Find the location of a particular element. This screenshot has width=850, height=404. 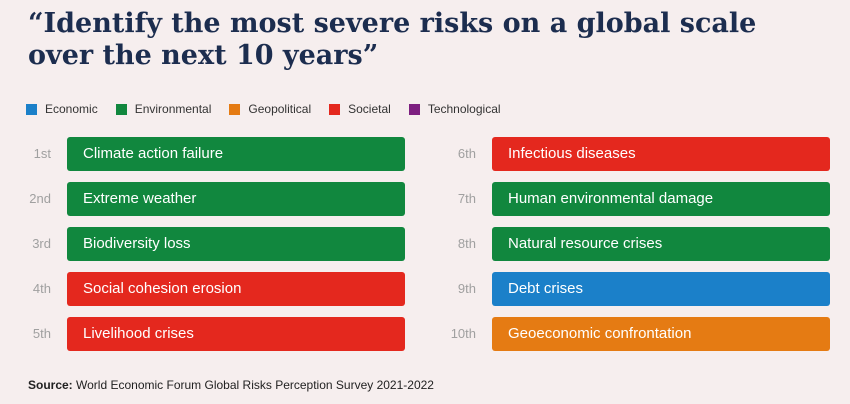

risk-bar: Livelihood crises is located at coordinates (236, 334).